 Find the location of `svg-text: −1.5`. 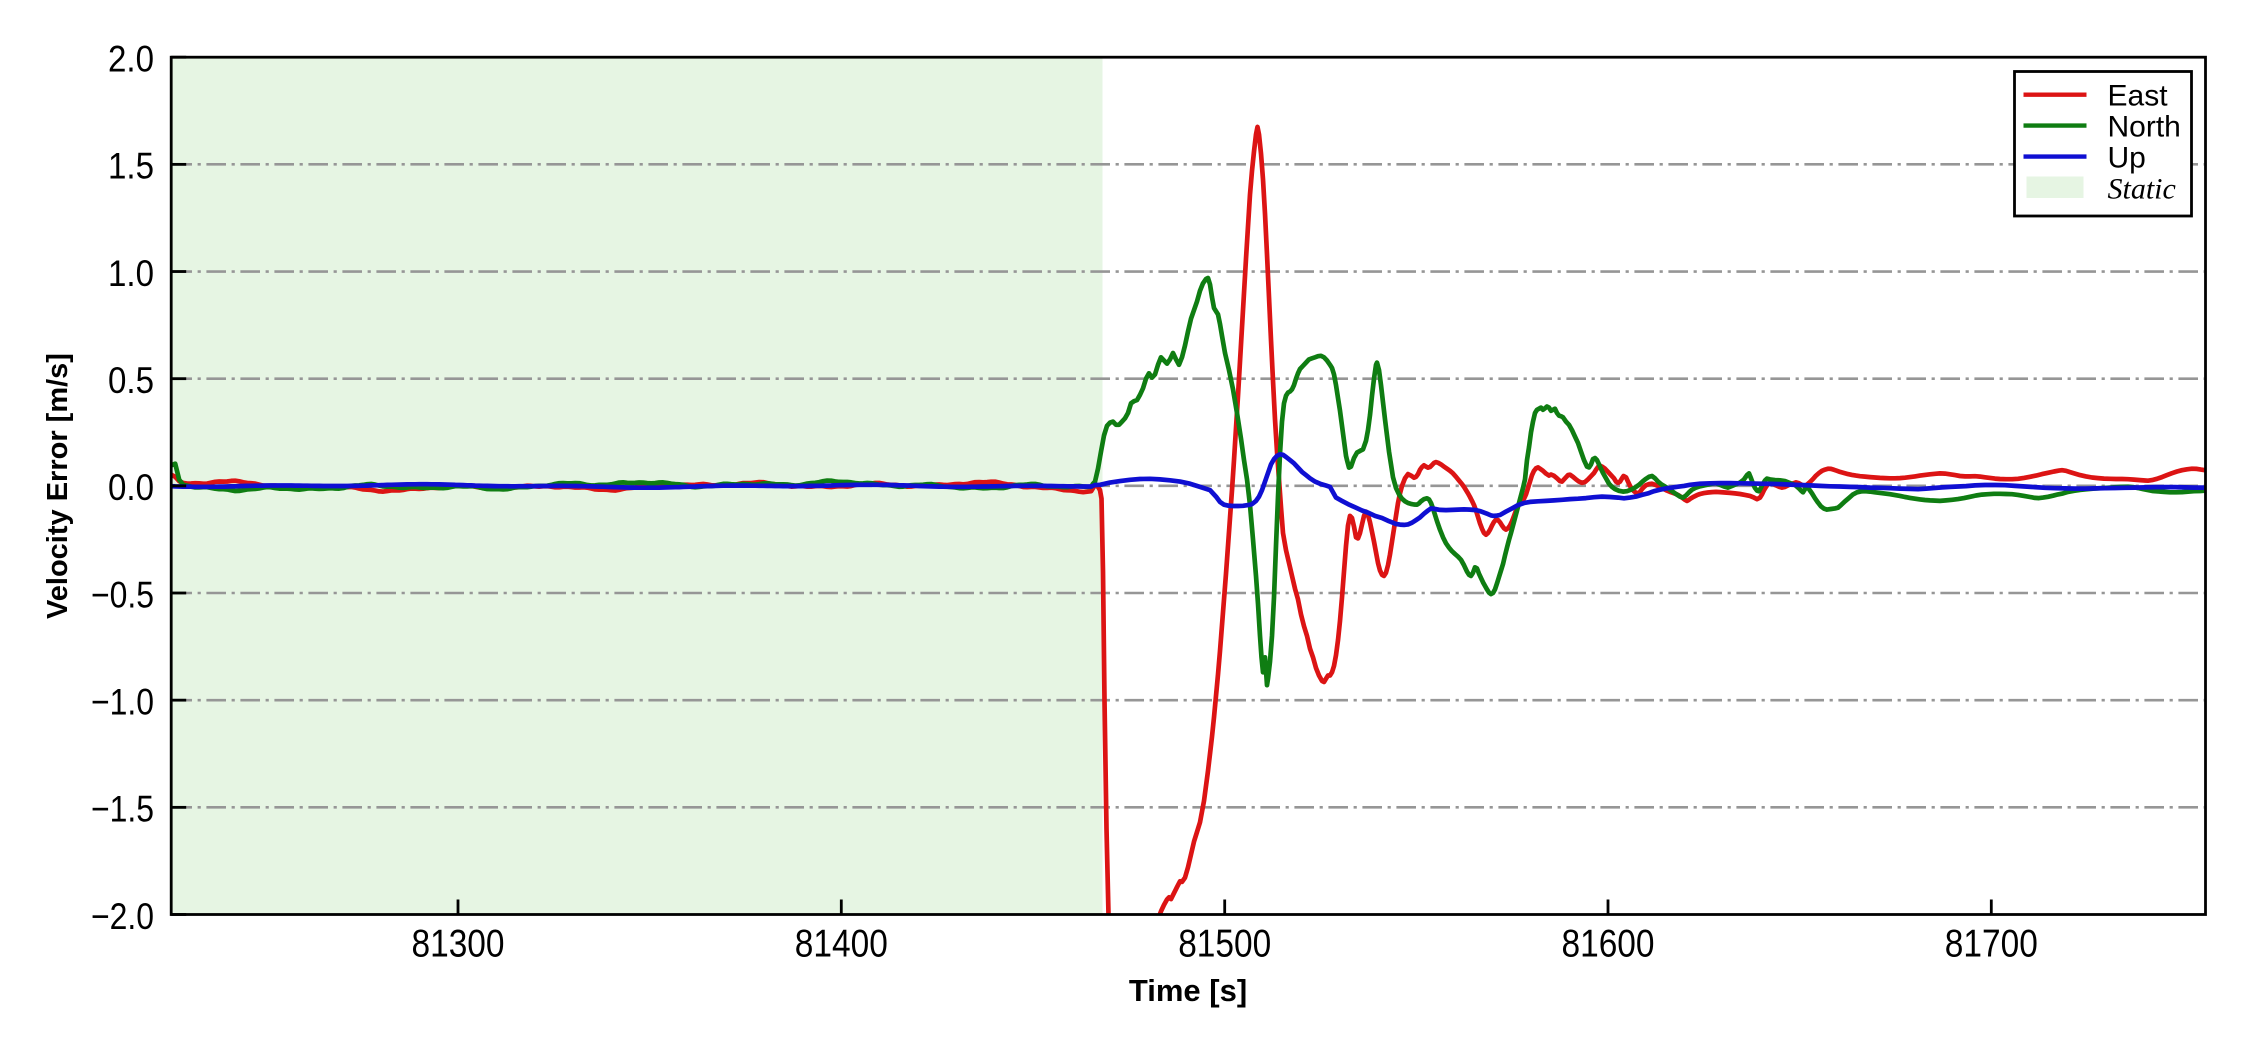

svg-text: −1.5 is located at coordinates (122, 809).